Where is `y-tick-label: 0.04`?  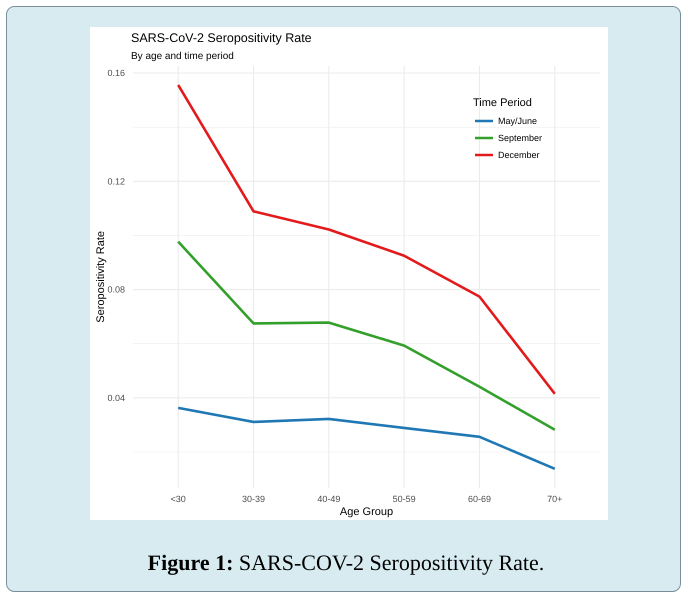
y-tick-label: 0.04 is located at coordinates (116, 398).